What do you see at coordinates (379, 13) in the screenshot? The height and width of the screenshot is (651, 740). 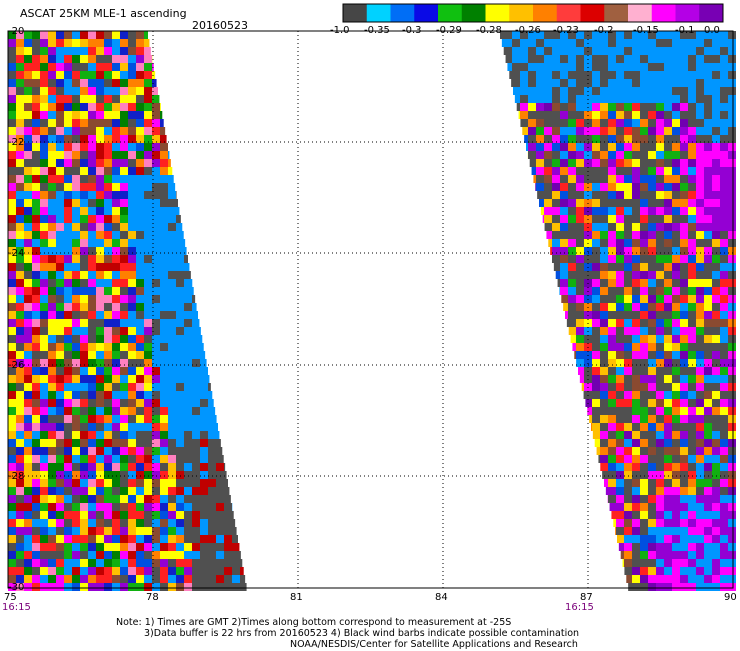 I see `color-swatch` at bounding box center [379, 13].